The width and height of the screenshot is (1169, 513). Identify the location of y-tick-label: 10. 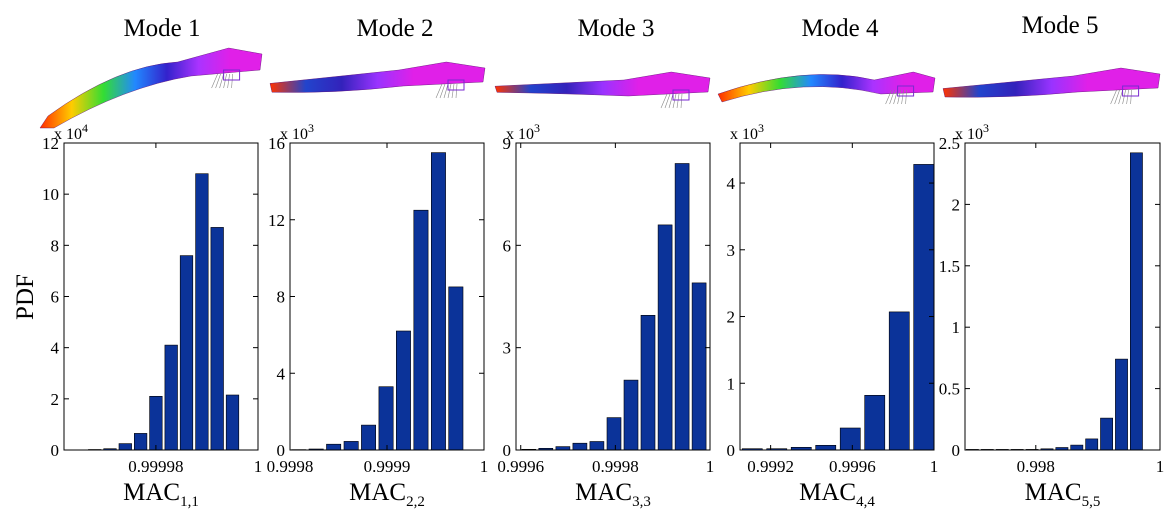
(50, 194).